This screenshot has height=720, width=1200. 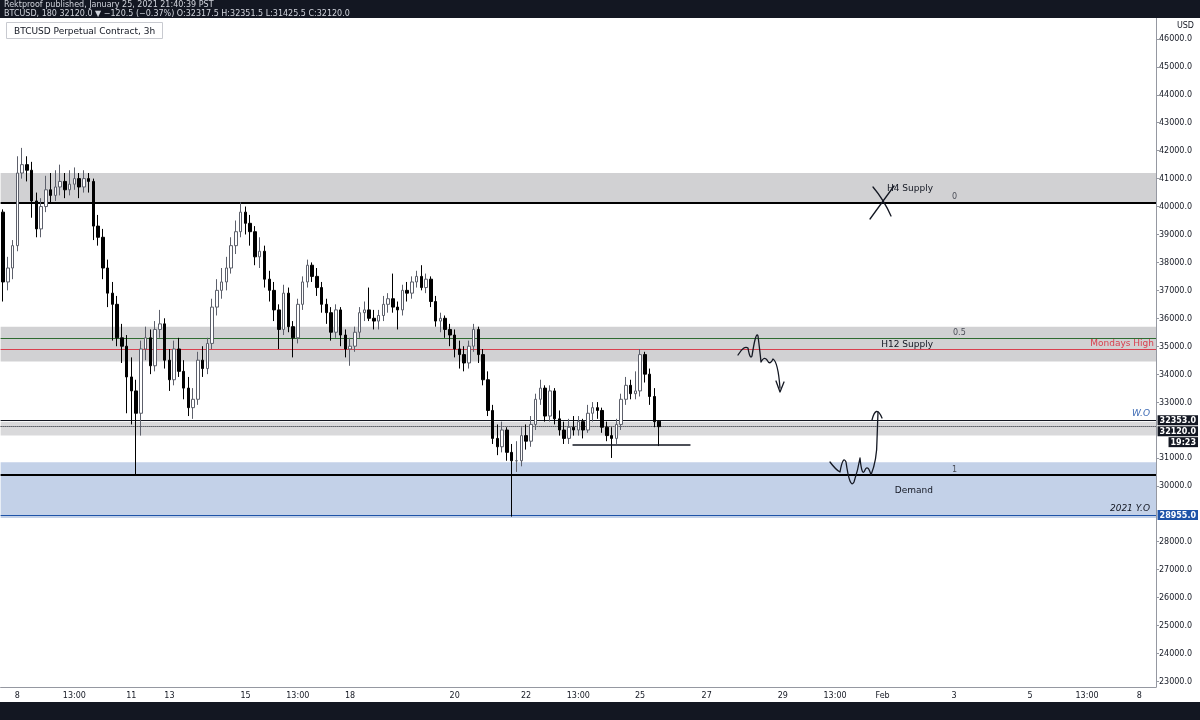 What do you see at coordinates (1176, 290) in the screenshot?
I see `y-tick-label: 37000.0` at bounding box center [1176, 290].